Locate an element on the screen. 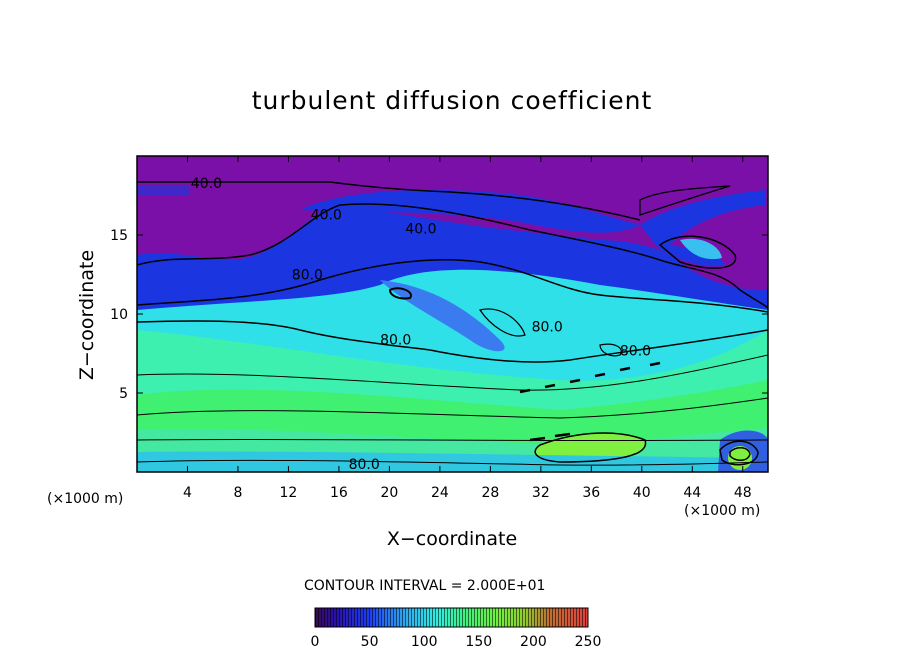  x-tick-label: 24 is located at coordinates (440, 493).